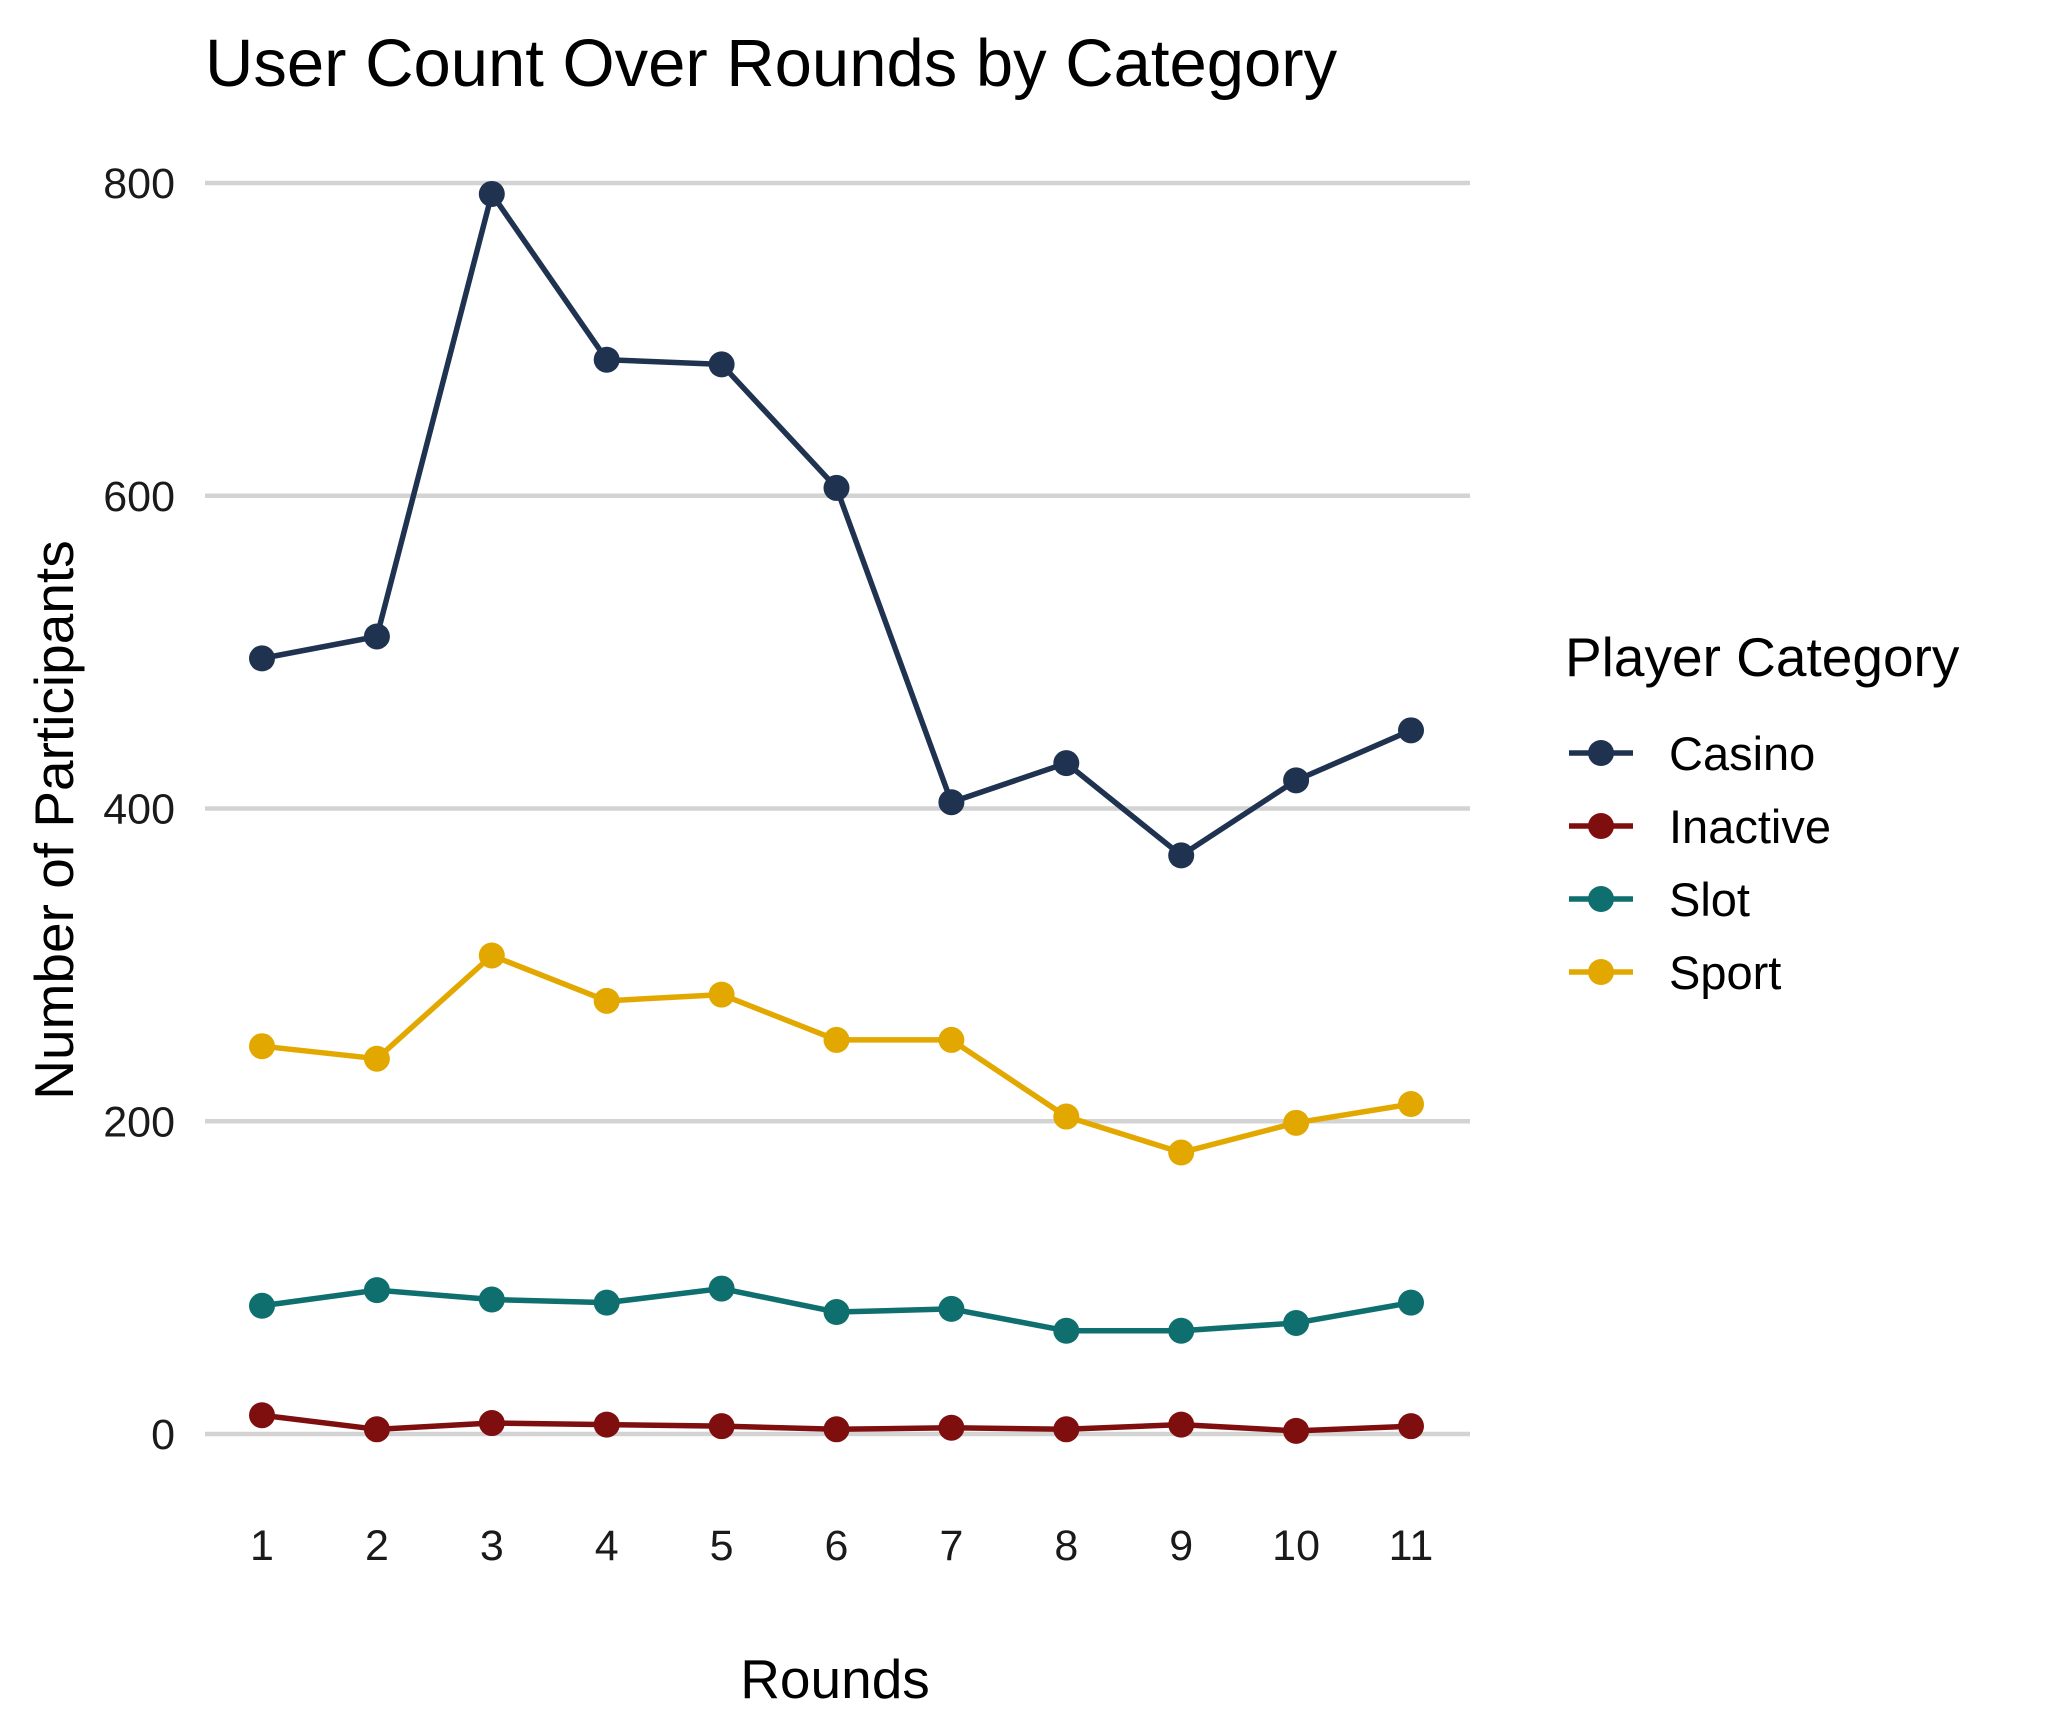 The height and width of the screenshot is (1721, 2056). I want to click on legend-item-slot: Slot, so click(1659, 899).